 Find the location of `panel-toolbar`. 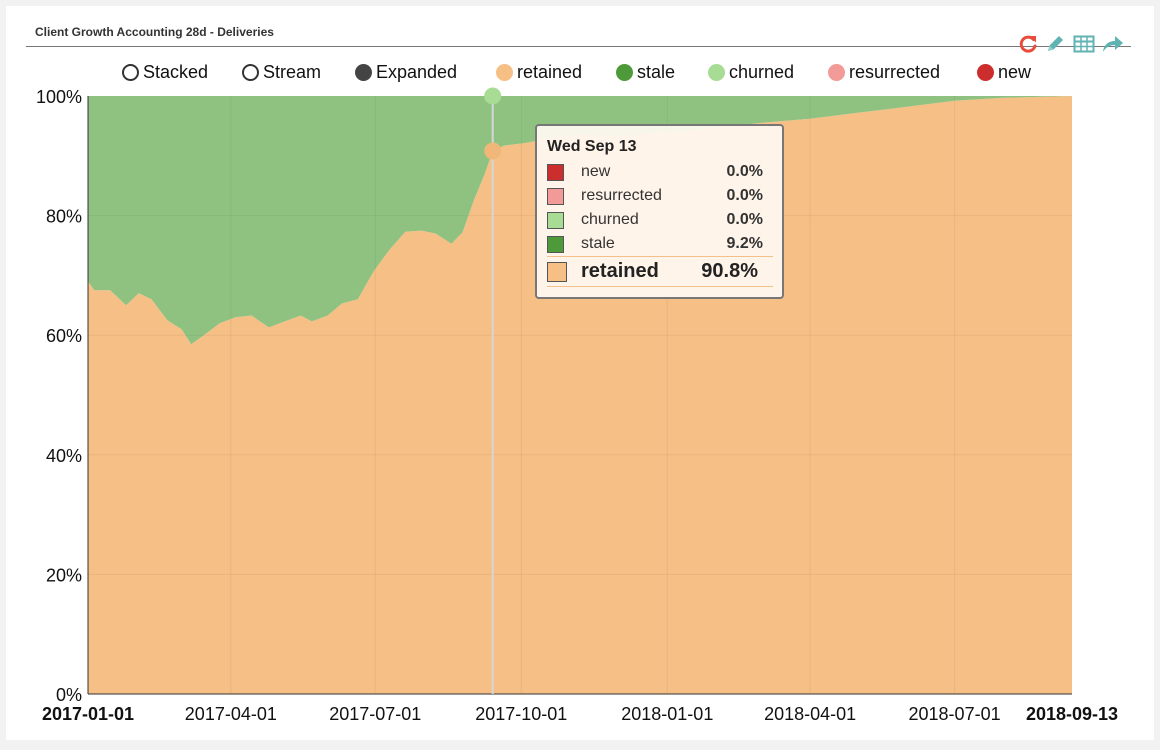

panel-toolbar is located at coordinates (1073, 44).